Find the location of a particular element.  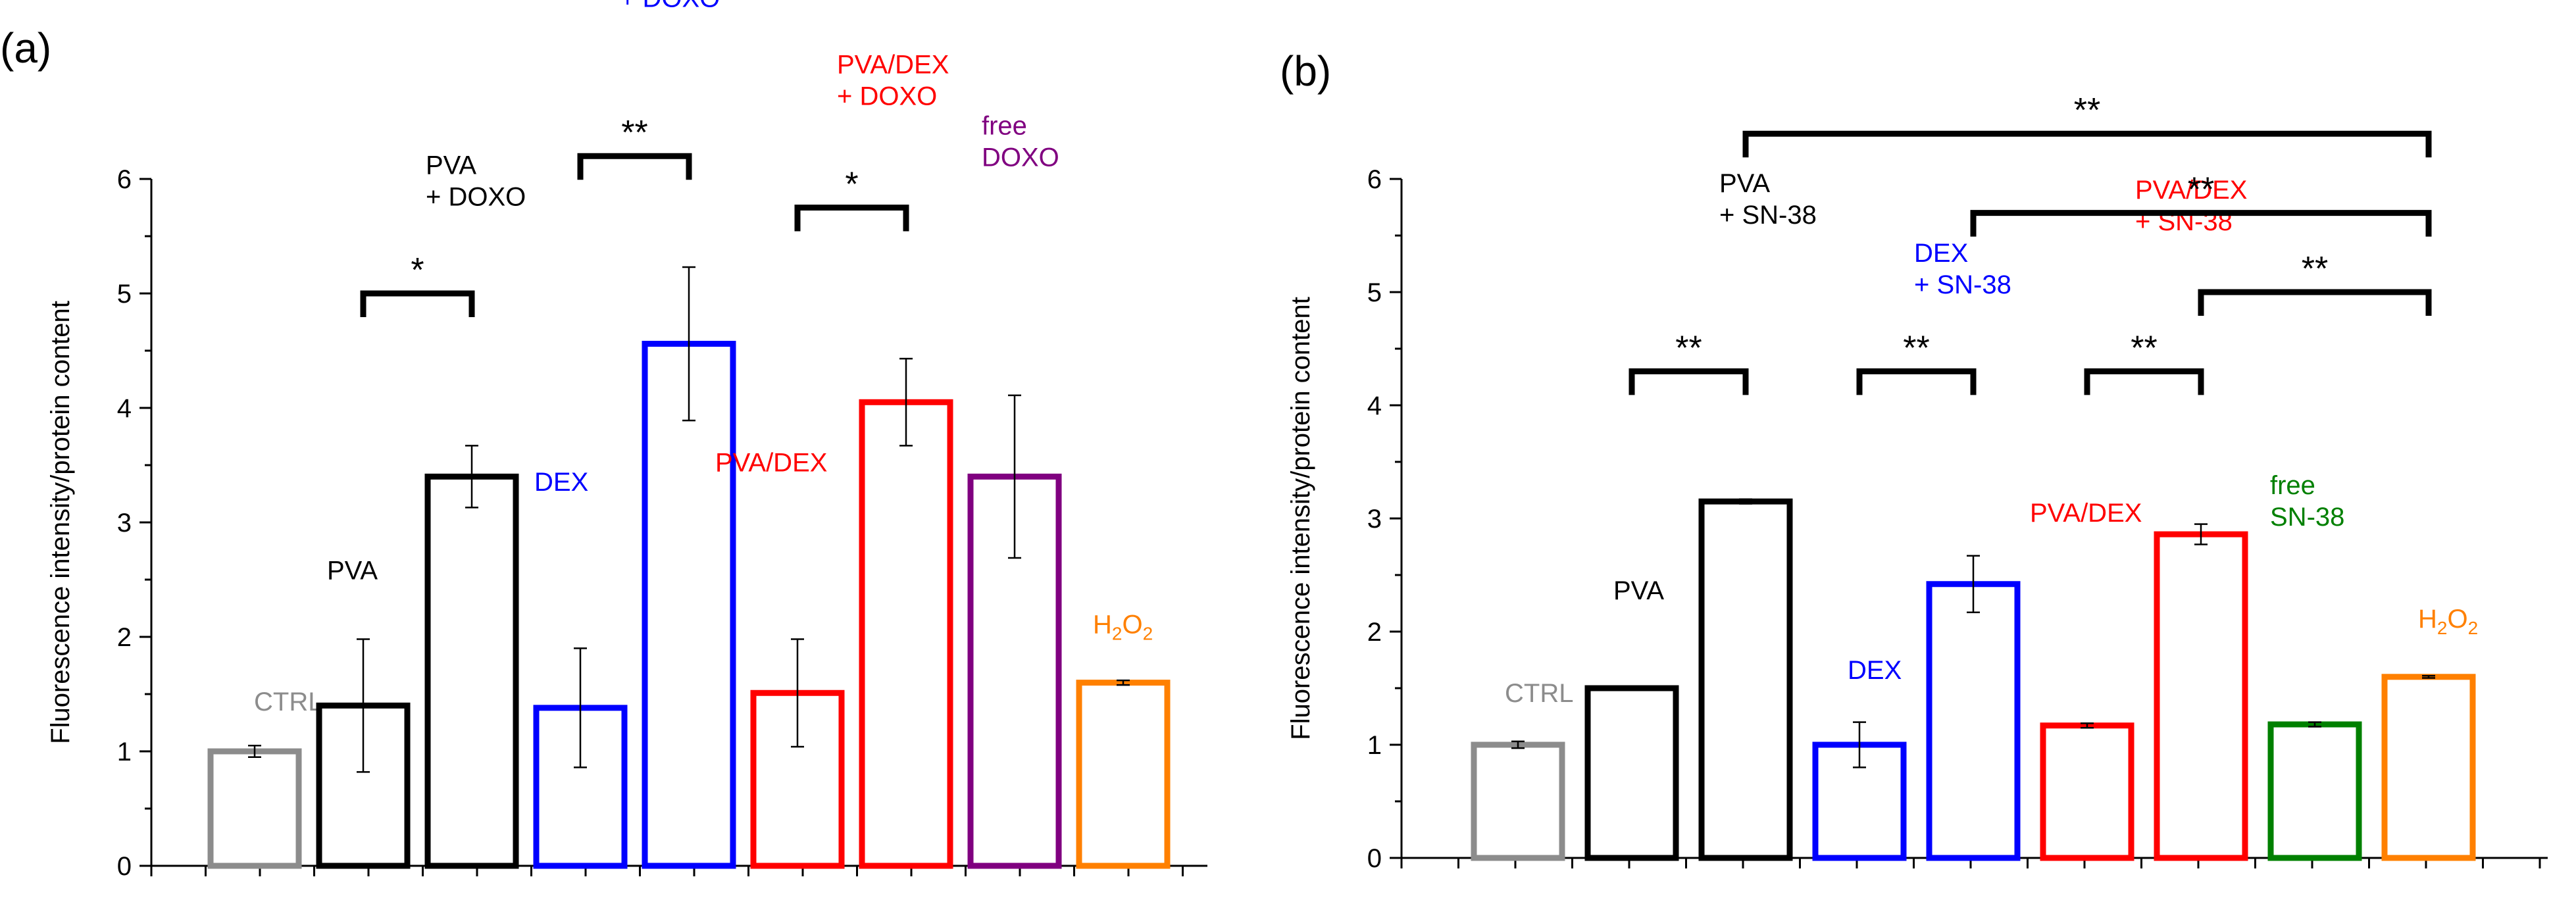

panel-a-bar-h2o2-label: H2O2 is located at coordinates (1123, 627).